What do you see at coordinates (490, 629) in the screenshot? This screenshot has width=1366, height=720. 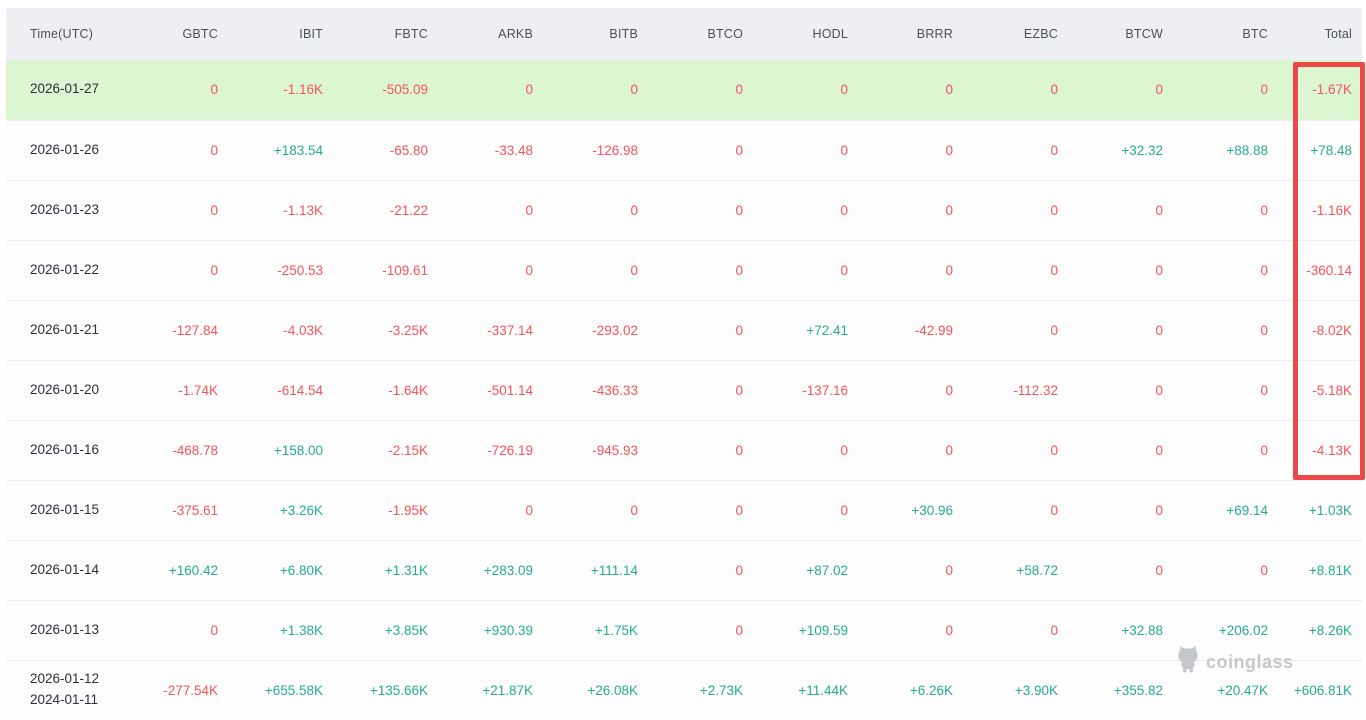 I see `flow-value-cell: +930.39` at bounding box center [490, 629].